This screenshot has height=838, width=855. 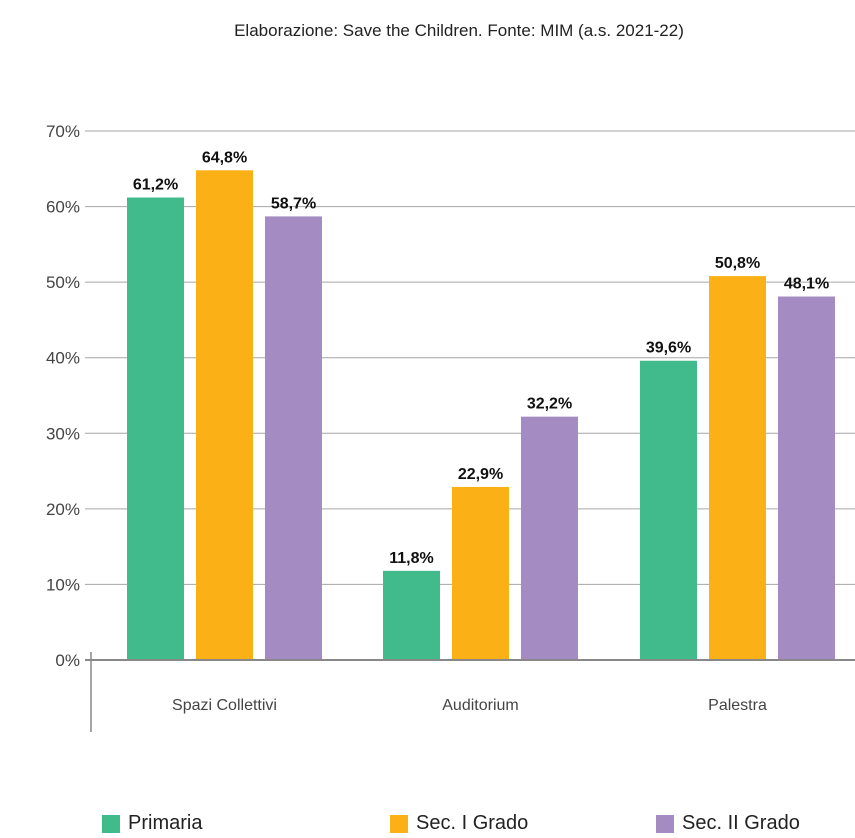 I want to click on y-tick-label: 20%, so click(x=63, y=509).